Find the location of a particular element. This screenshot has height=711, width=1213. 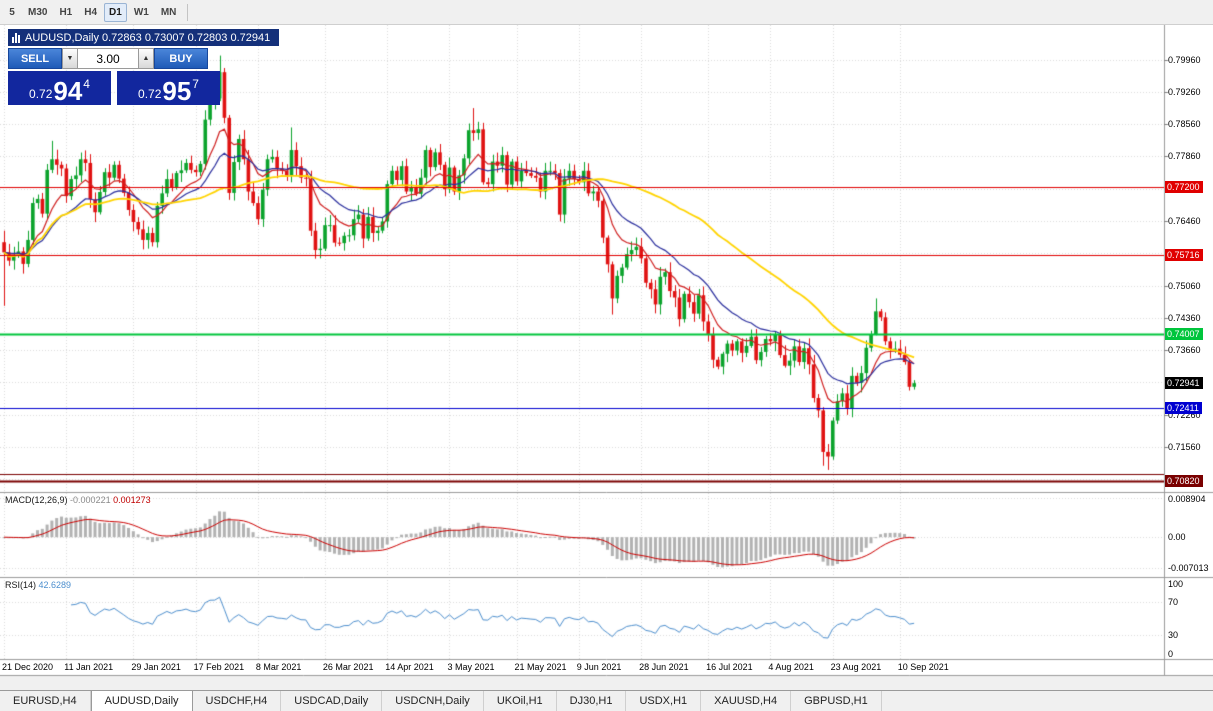

rsi-indicator-label: RSI(14) 42.6289 is located at coordinates (38, 585).